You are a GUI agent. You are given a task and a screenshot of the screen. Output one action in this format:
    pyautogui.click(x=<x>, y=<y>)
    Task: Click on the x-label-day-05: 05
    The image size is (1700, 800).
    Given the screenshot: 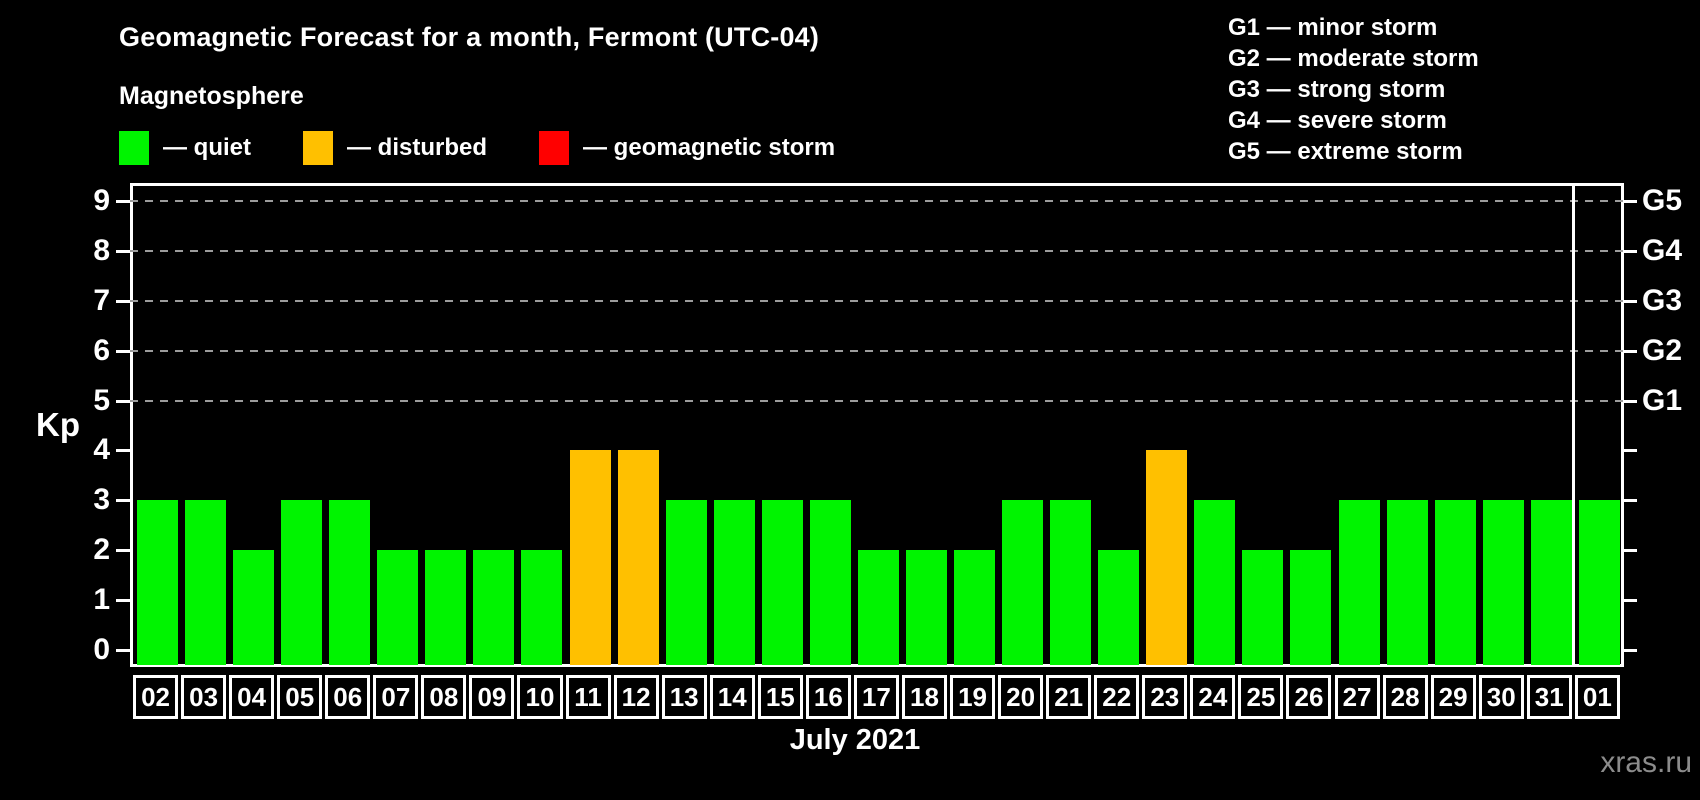 What is the action you would take?
    pyautogui.click(x=300, y=697)
    